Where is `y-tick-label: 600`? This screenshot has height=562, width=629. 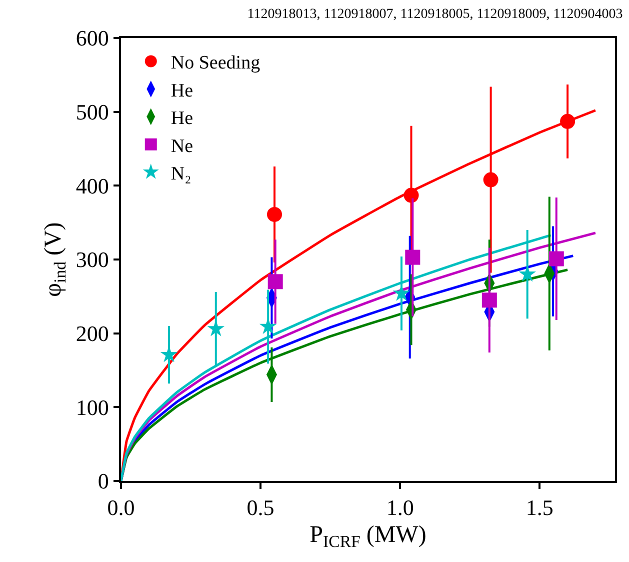 y-tick-label: 600 is located at coordinates (92, 38).